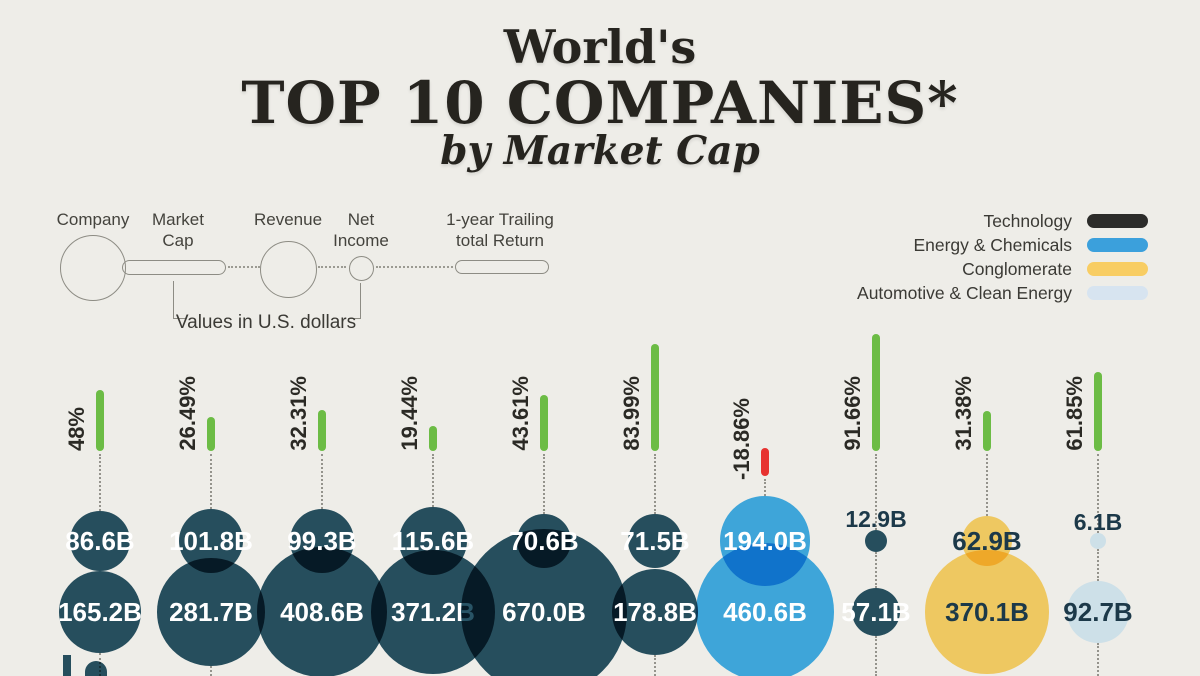 The height and width of the screenshot is (676, 1200). I want to click on note-bracket-right, so click(354, 301).